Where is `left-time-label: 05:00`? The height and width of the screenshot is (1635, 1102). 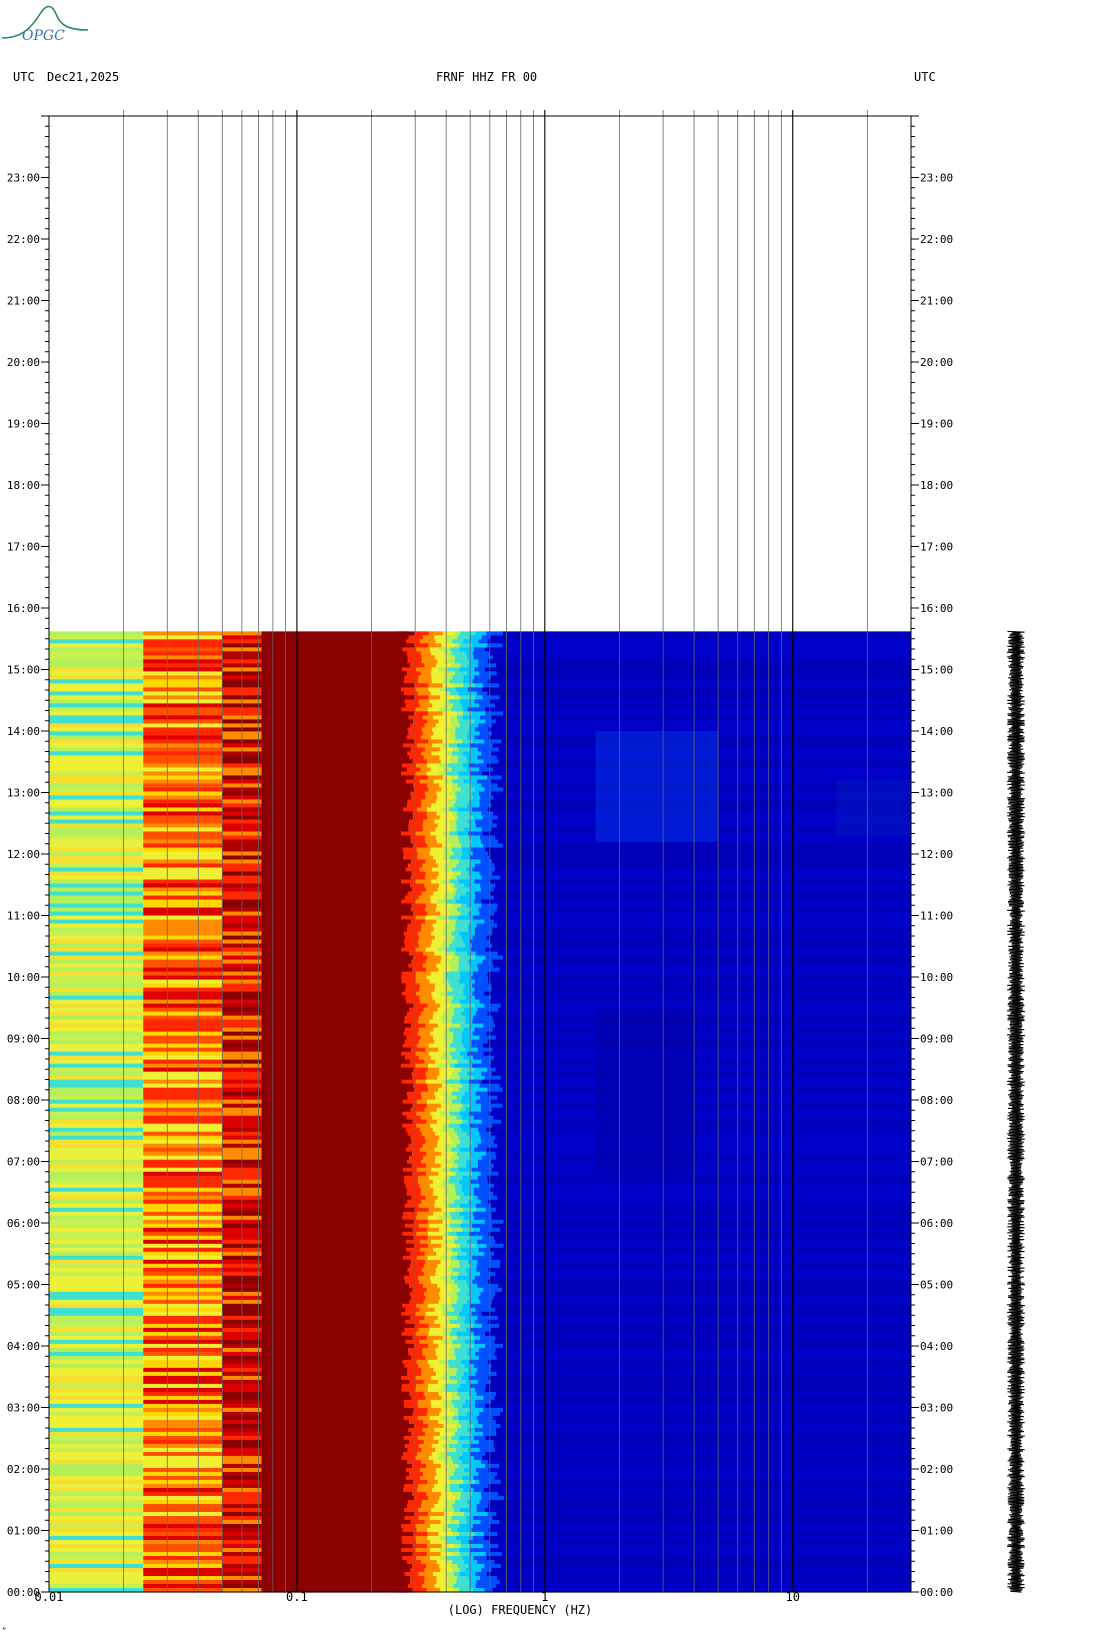
left-time-label: 05:00 is located at coordinates (23, 1285).